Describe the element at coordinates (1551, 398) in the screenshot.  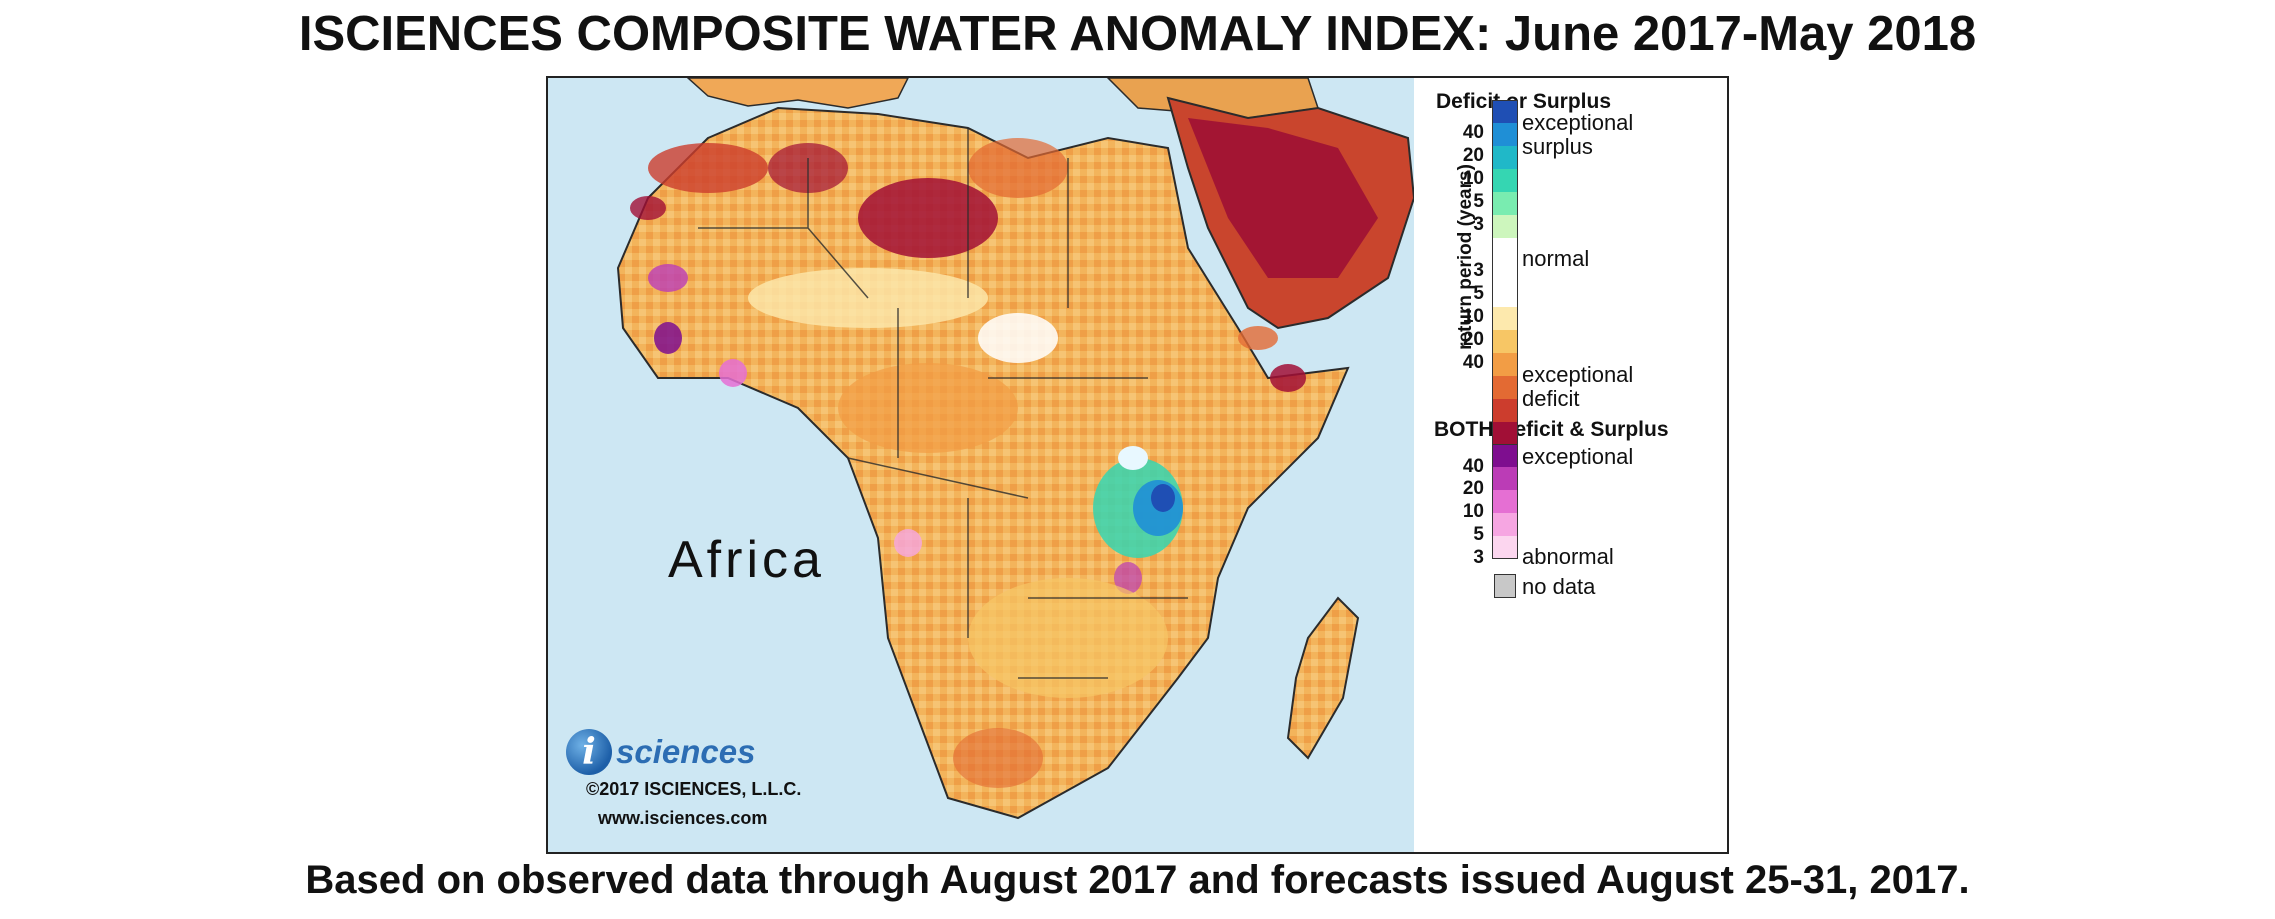
I see `label-exceptional-deficit-2: deficit` at that location.